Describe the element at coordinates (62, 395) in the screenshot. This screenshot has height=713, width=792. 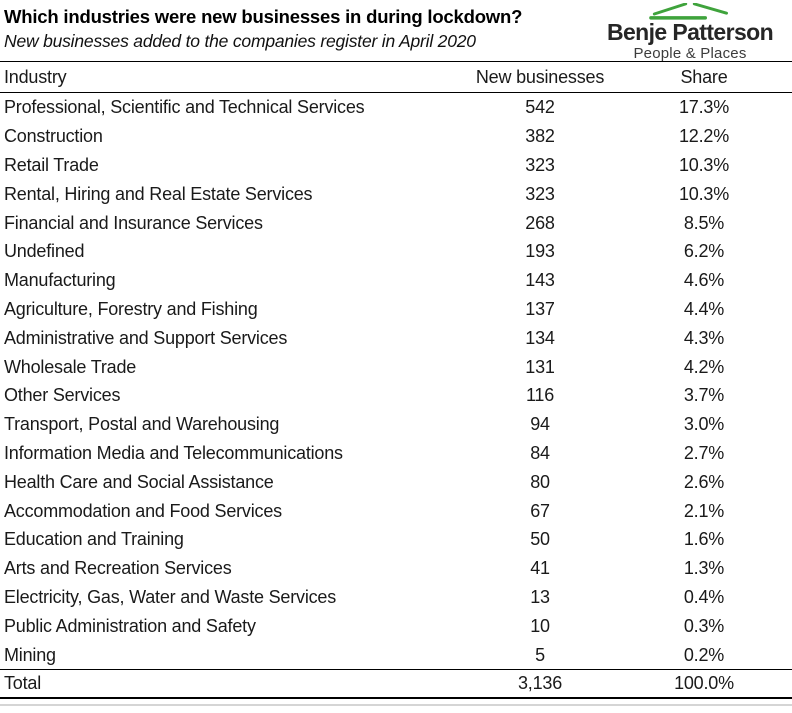
I see `industry-cell: Other Services` at that location.